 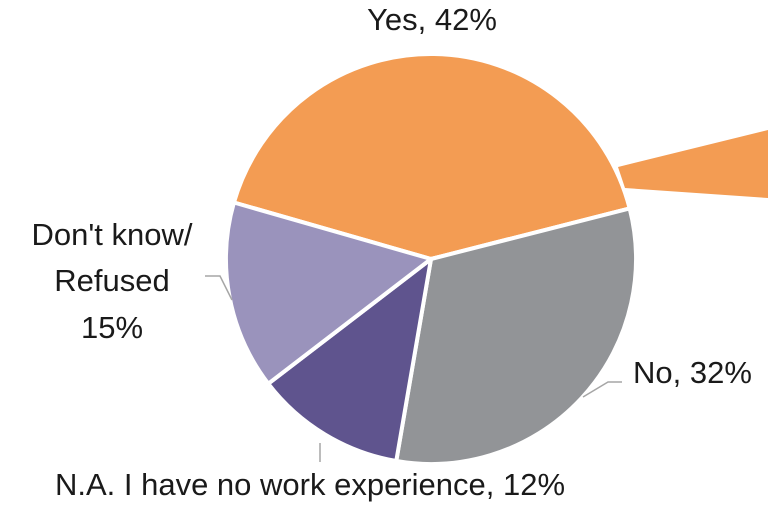 I want to click on label-no: No, 32%, so click(x=692, y=372).